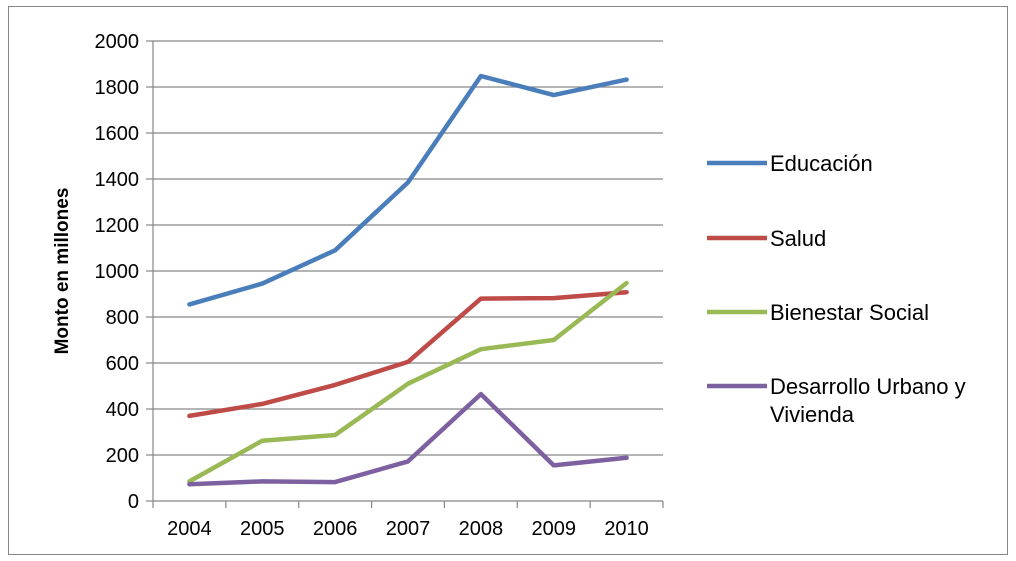 This screenshot has height=561, width=1016. I want to click on y-tick-label: 800, so click(122, 318).